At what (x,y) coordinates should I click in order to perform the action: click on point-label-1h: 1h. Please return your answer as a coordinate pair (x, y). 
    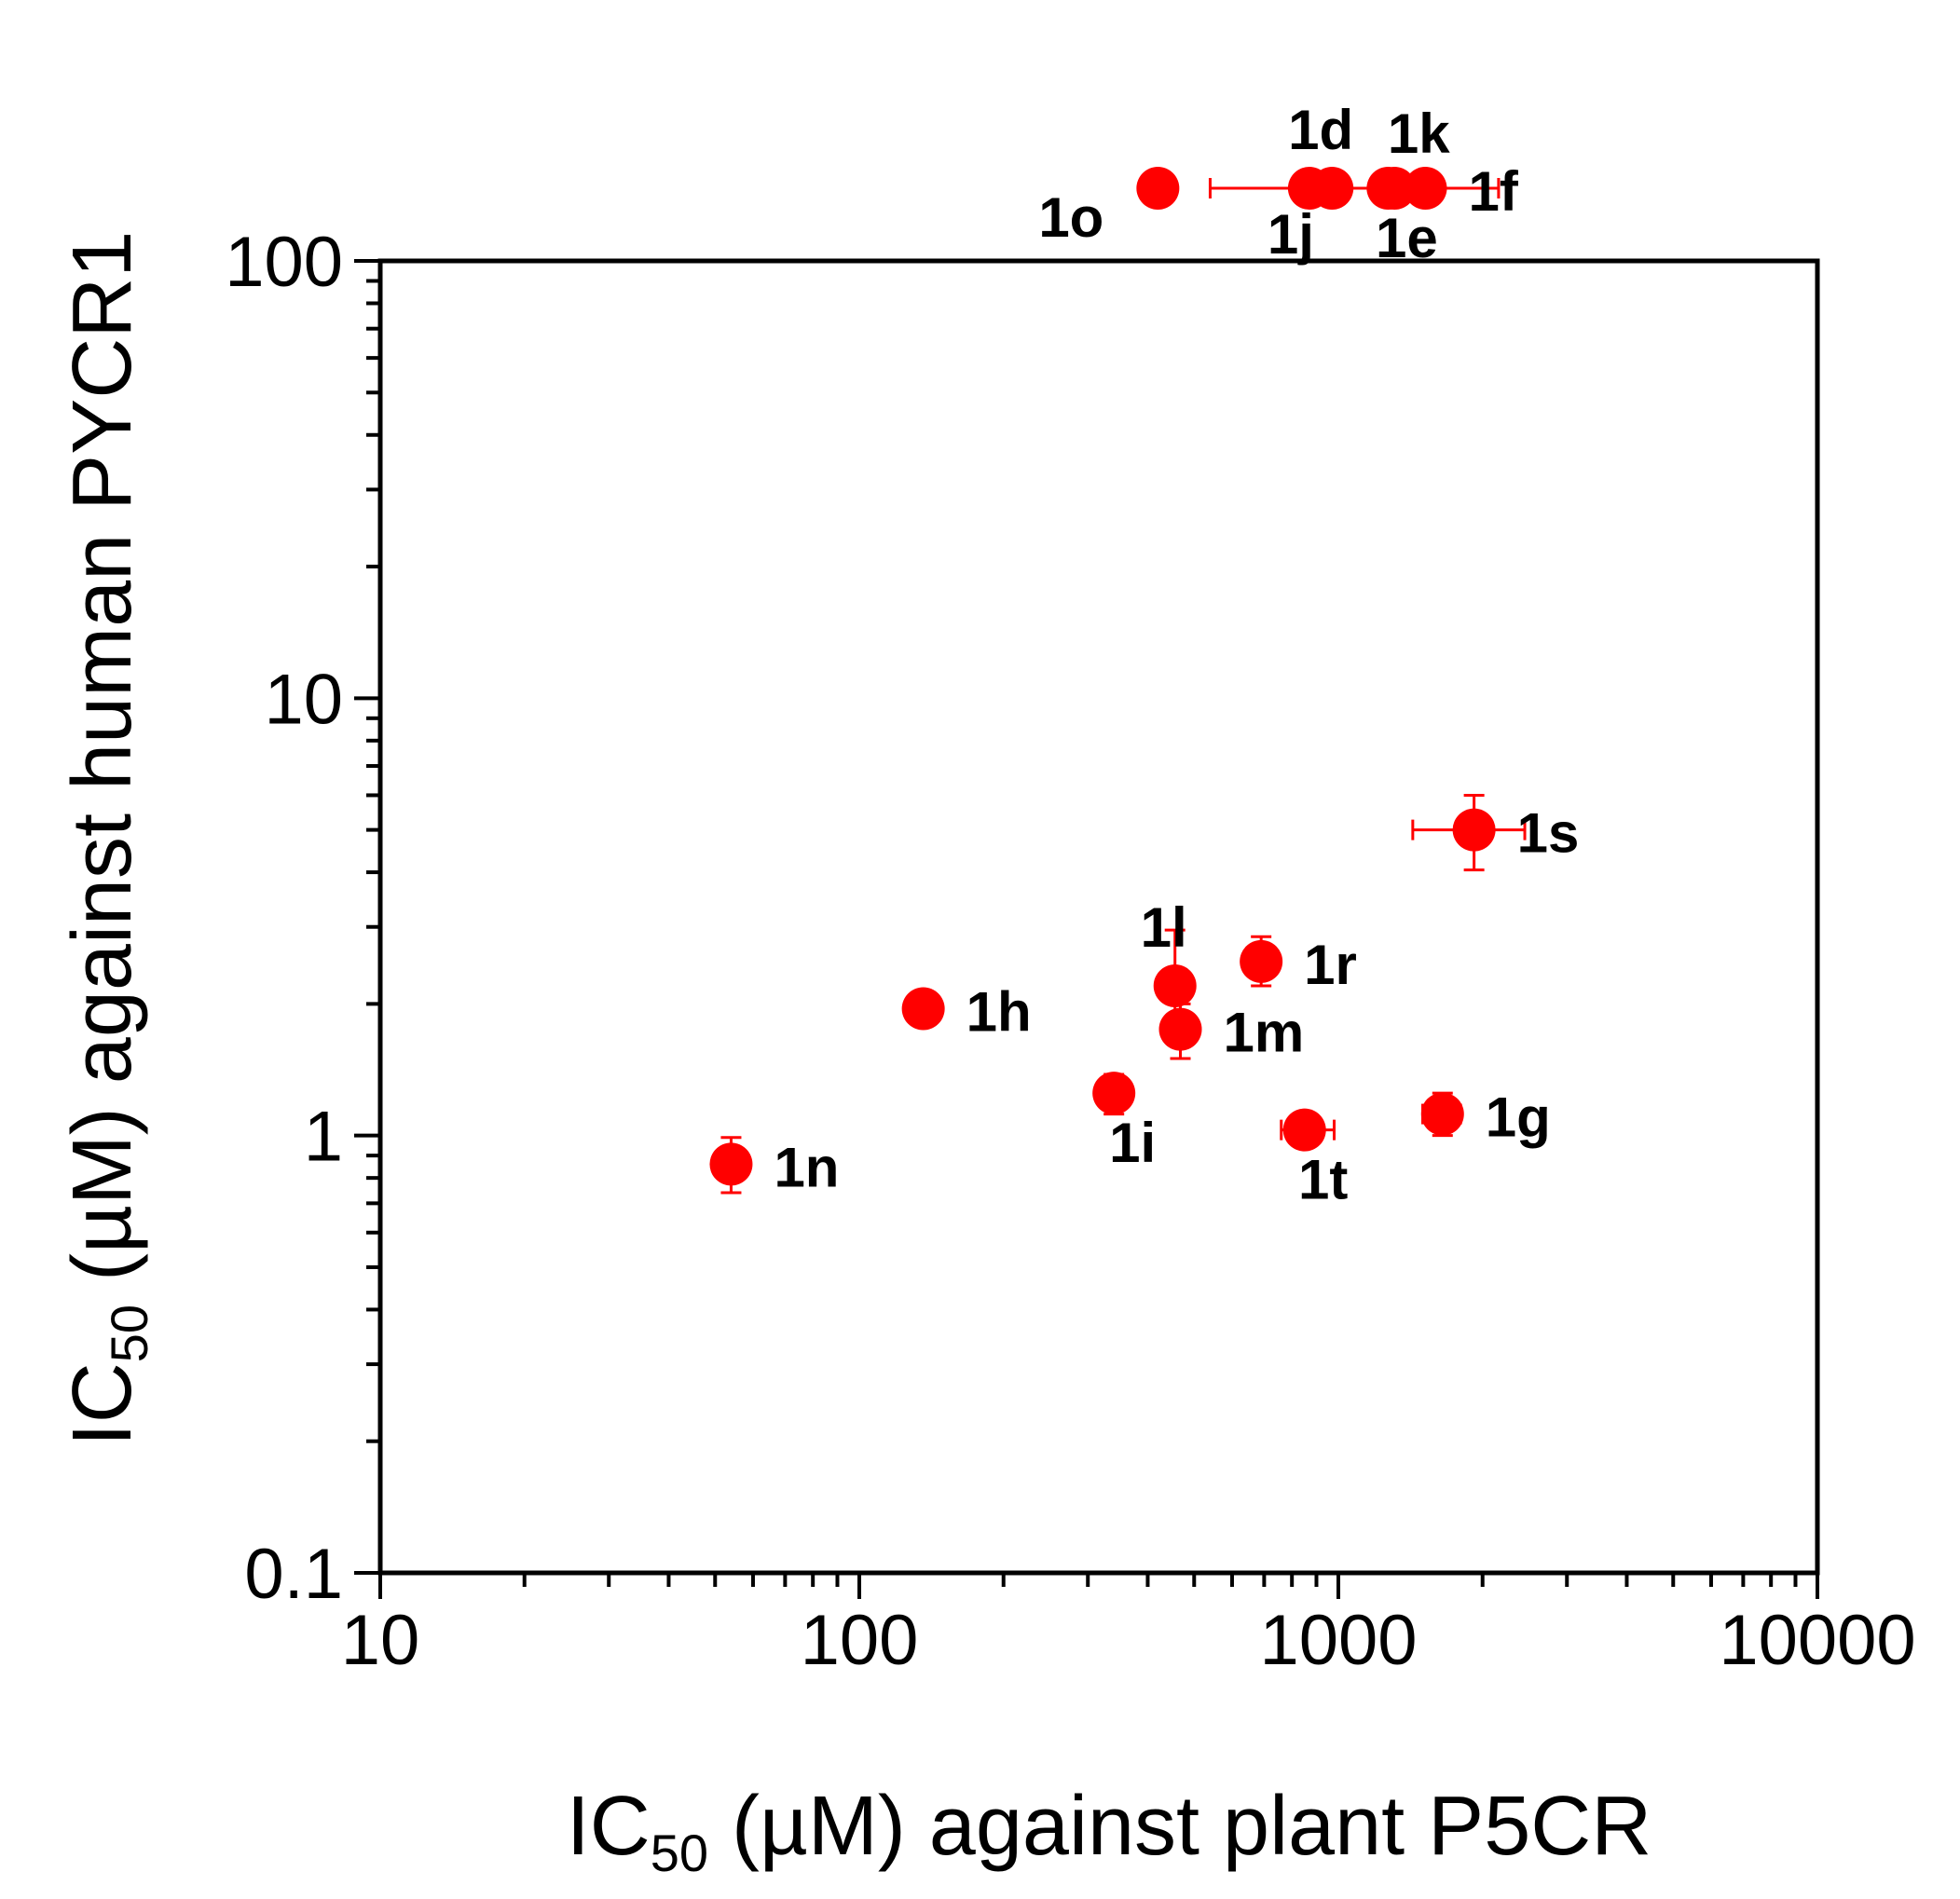
    Looking at the image, I should click on (999, 1013).